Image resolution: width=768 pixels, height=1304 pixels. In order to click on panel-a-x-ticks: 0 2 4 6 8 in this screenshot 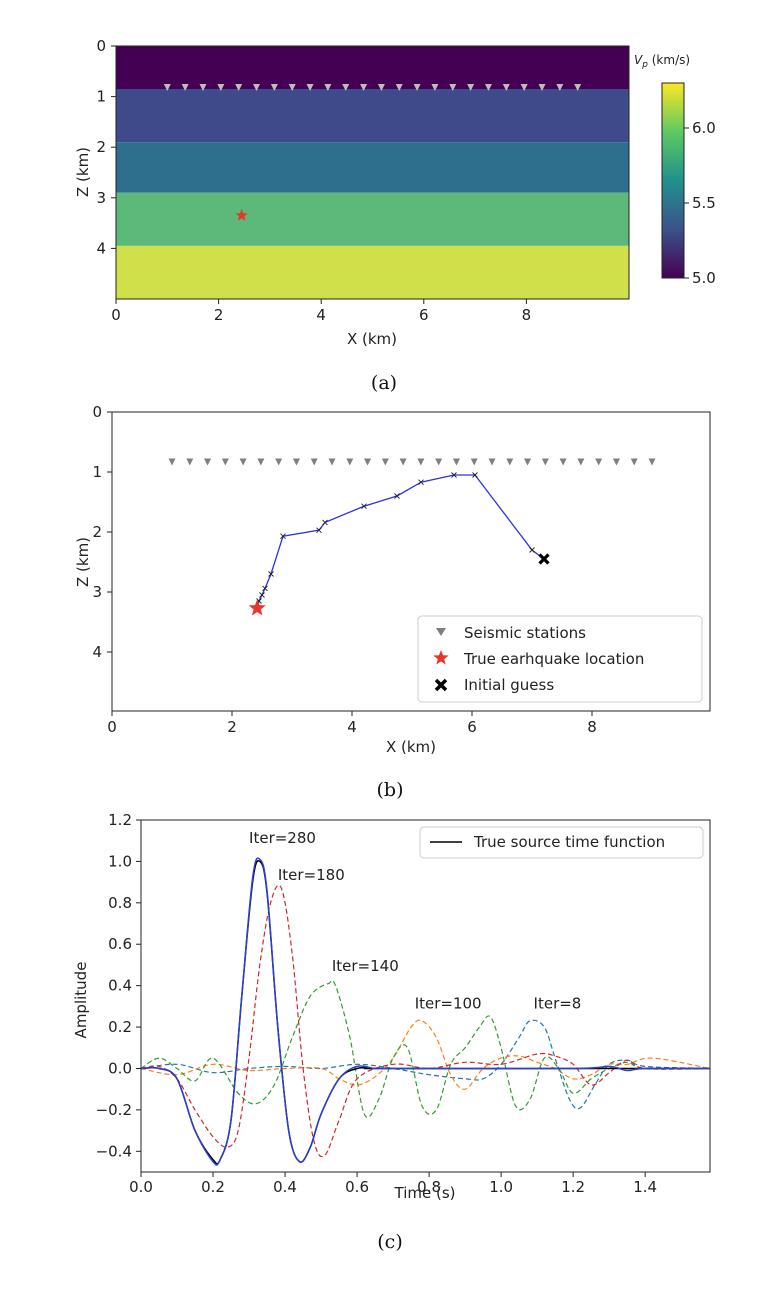, I will do `click(321, 311)`.